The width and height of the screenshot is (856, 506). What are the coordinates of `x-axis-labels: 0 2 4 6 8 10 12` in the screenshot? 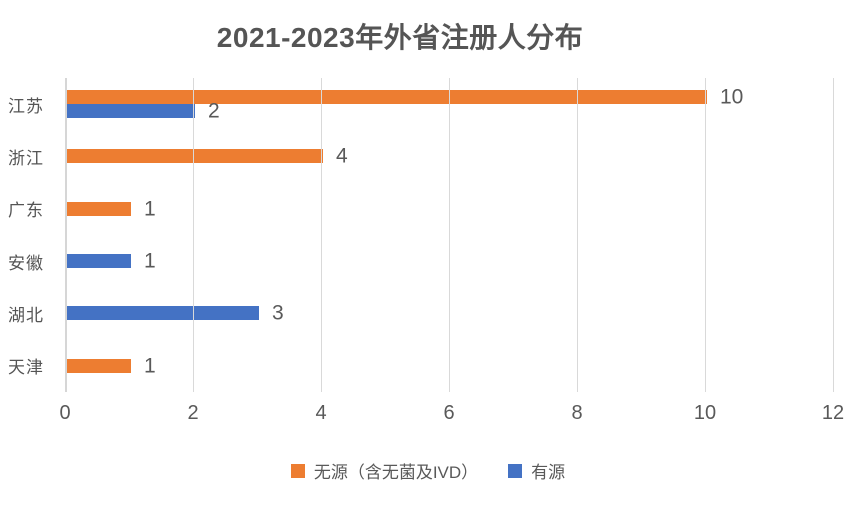 It's located at (451, 415).